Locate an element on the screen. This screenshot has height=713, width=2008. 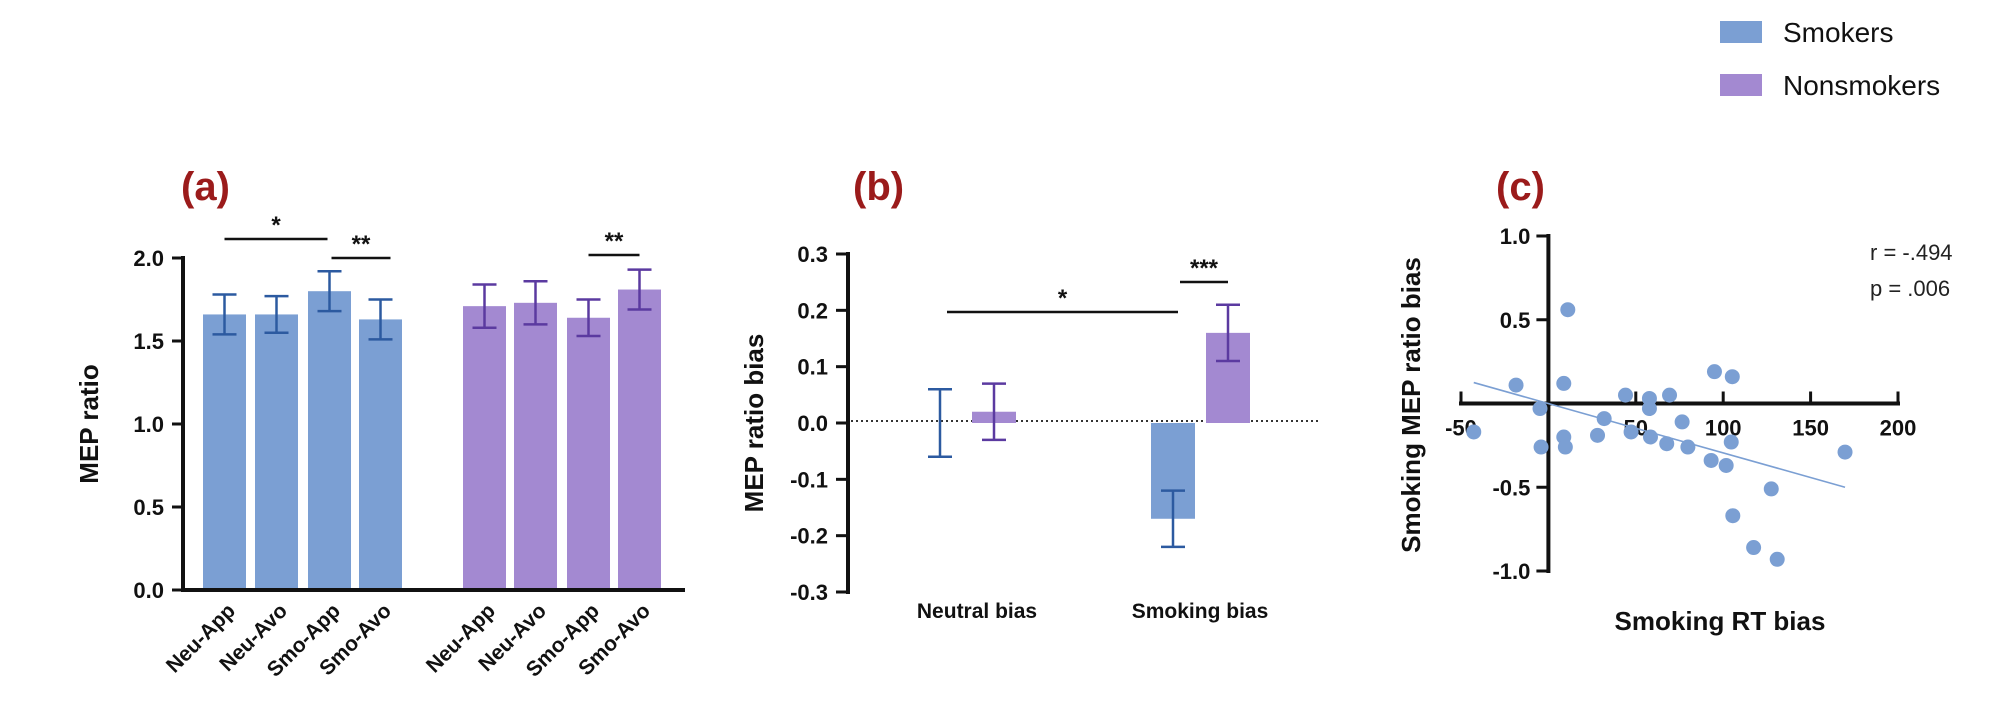
significance-smokers-vs-nonsmokers: *** is located at coordinates (1204, 269).